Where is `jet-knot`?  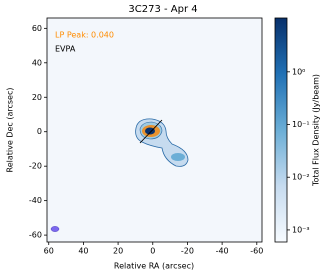 jet-knot is located at coordinates (178, 157).